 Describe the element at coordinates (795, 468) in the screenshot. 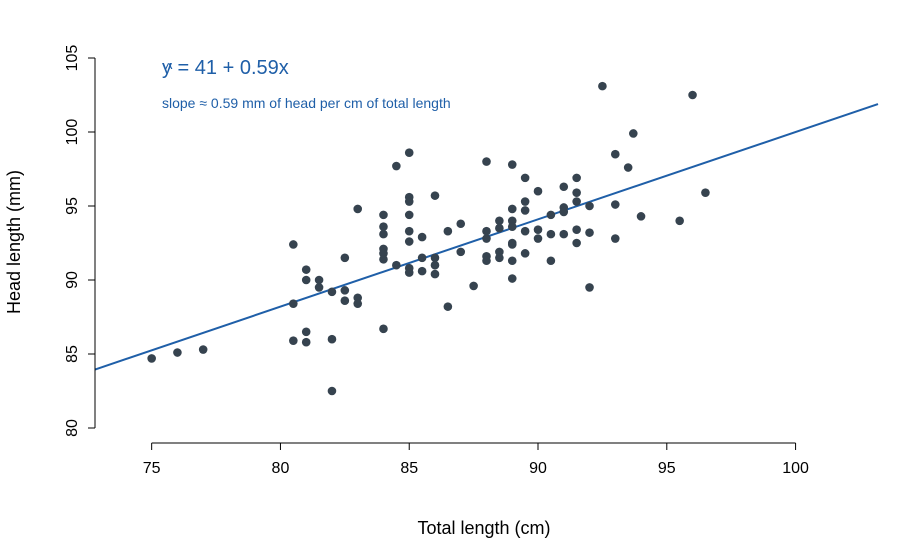

I see `x-tick-label: 100` at that location.